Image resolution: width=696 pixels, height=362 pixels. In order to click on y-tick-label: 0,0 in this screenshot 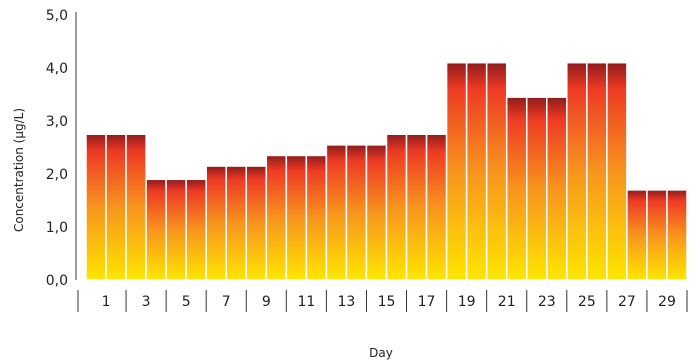, I will do `click(57, 281)`.